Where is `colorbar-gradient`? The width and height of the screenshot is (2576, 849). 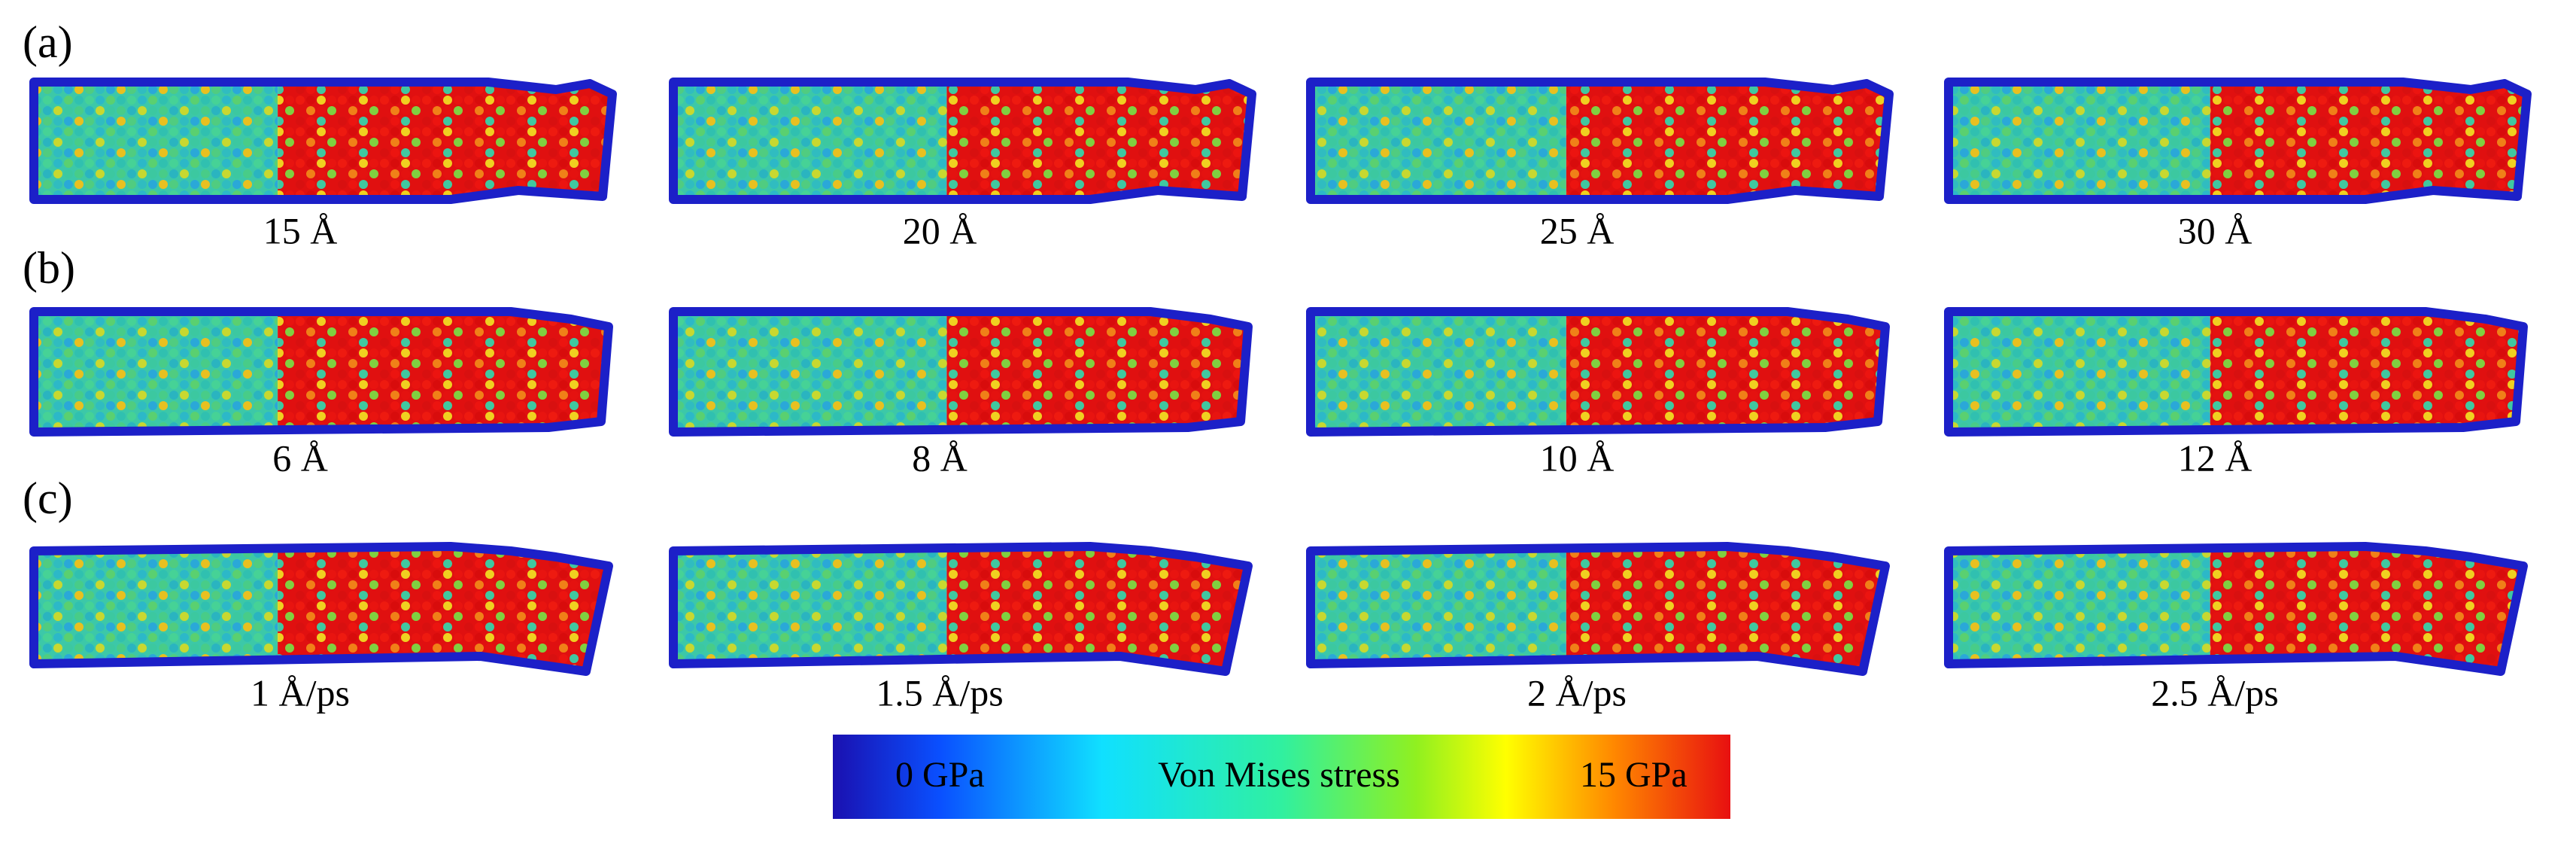 colorbar-gradient is located at coordinates (1282, 777).